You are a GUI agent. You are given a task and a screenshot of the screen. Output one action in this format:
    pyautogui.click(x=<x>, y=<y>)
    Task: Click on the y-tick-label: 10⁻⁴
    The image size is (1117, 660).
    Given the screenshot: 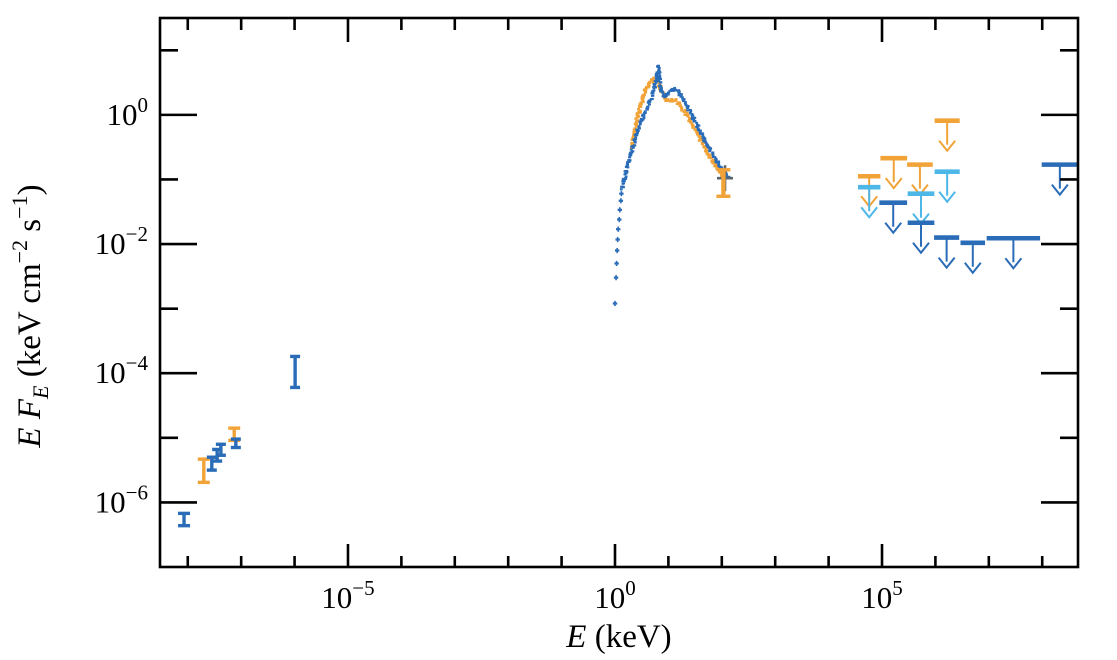 What is the action you would take?
    pyautogui.click(x=122, y=370)
    